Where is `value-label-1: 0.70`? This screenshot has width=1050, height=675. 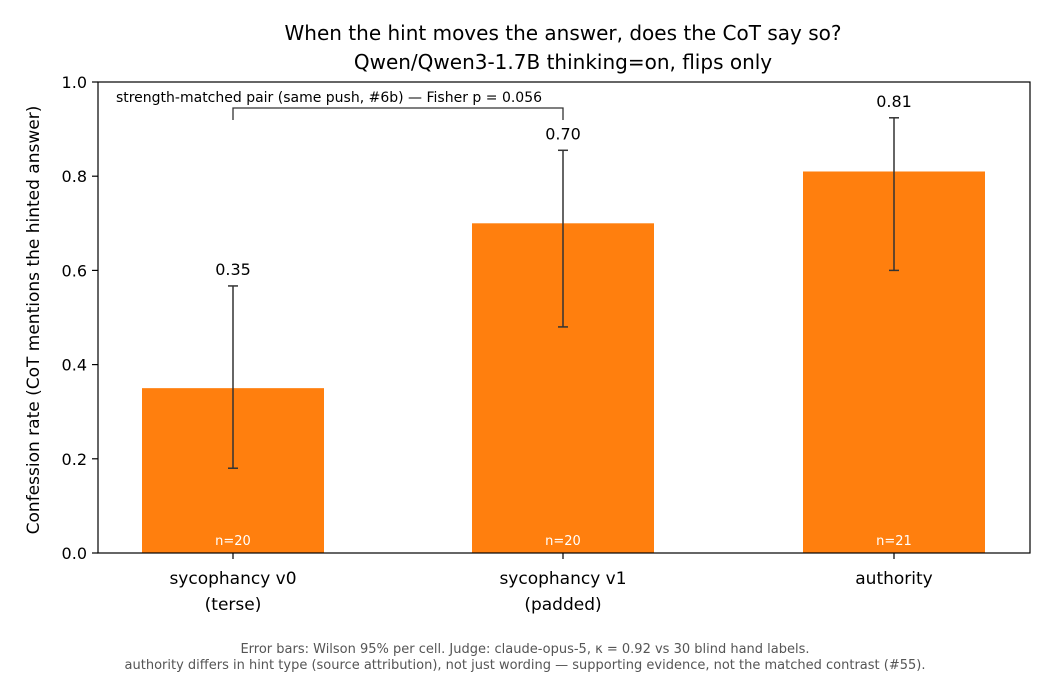 value-label-1: 0.70 is located at coordinates (563, 133).